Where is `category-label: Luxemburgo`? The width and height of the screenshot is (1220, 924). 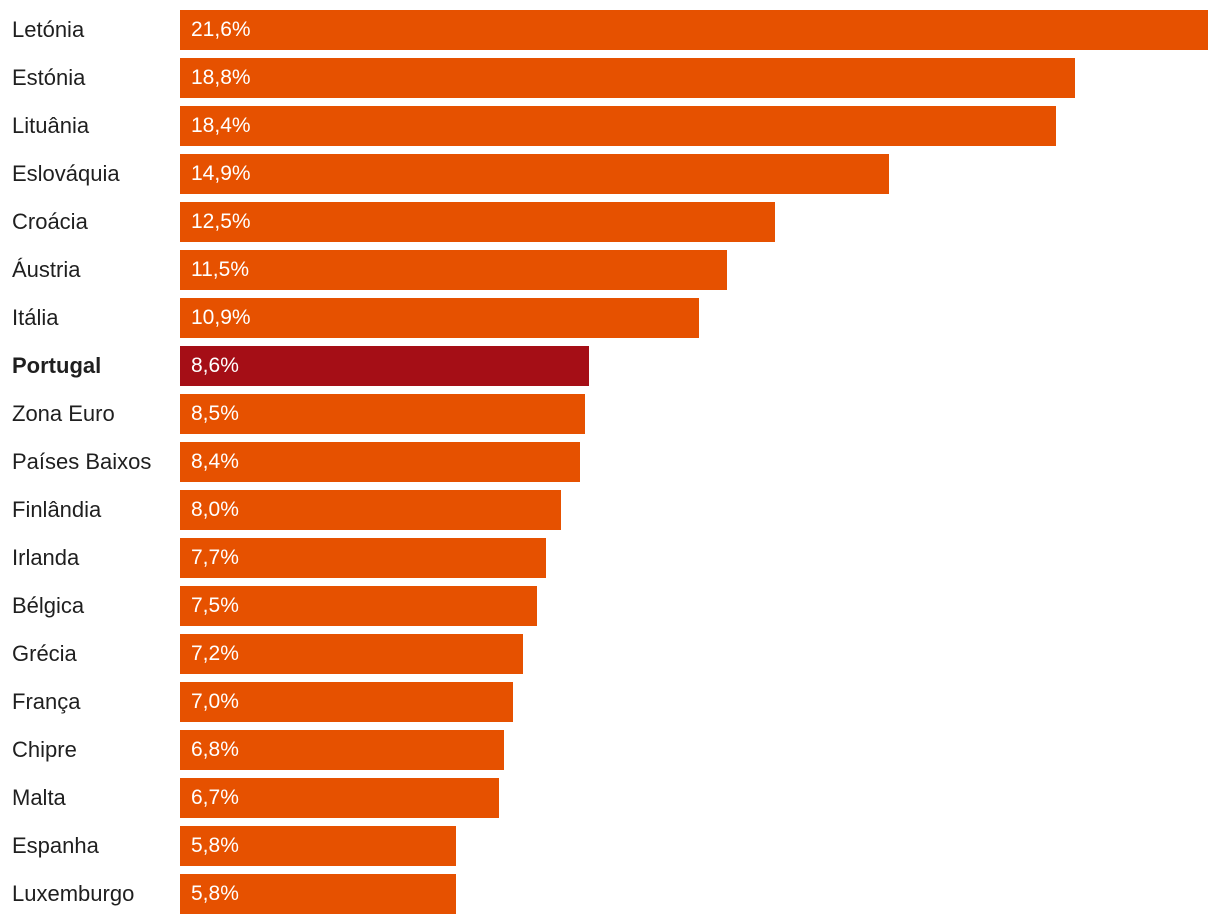
category-label: Luxemburgo is located at coordinates (73, 893).